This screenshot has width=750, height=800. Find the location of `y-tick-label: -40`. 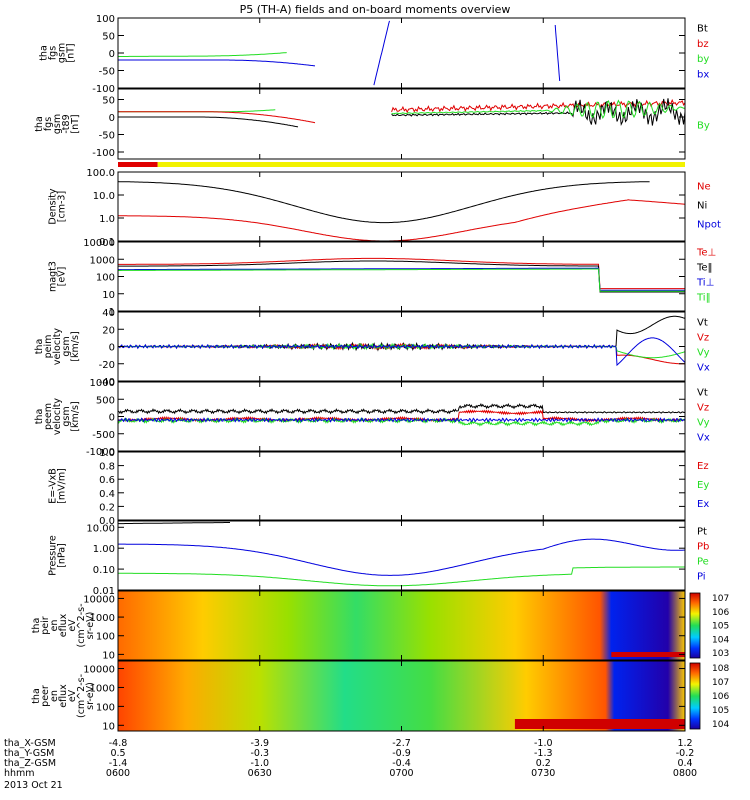

y-tick-label: -40 is located at coordinates (107, 382).